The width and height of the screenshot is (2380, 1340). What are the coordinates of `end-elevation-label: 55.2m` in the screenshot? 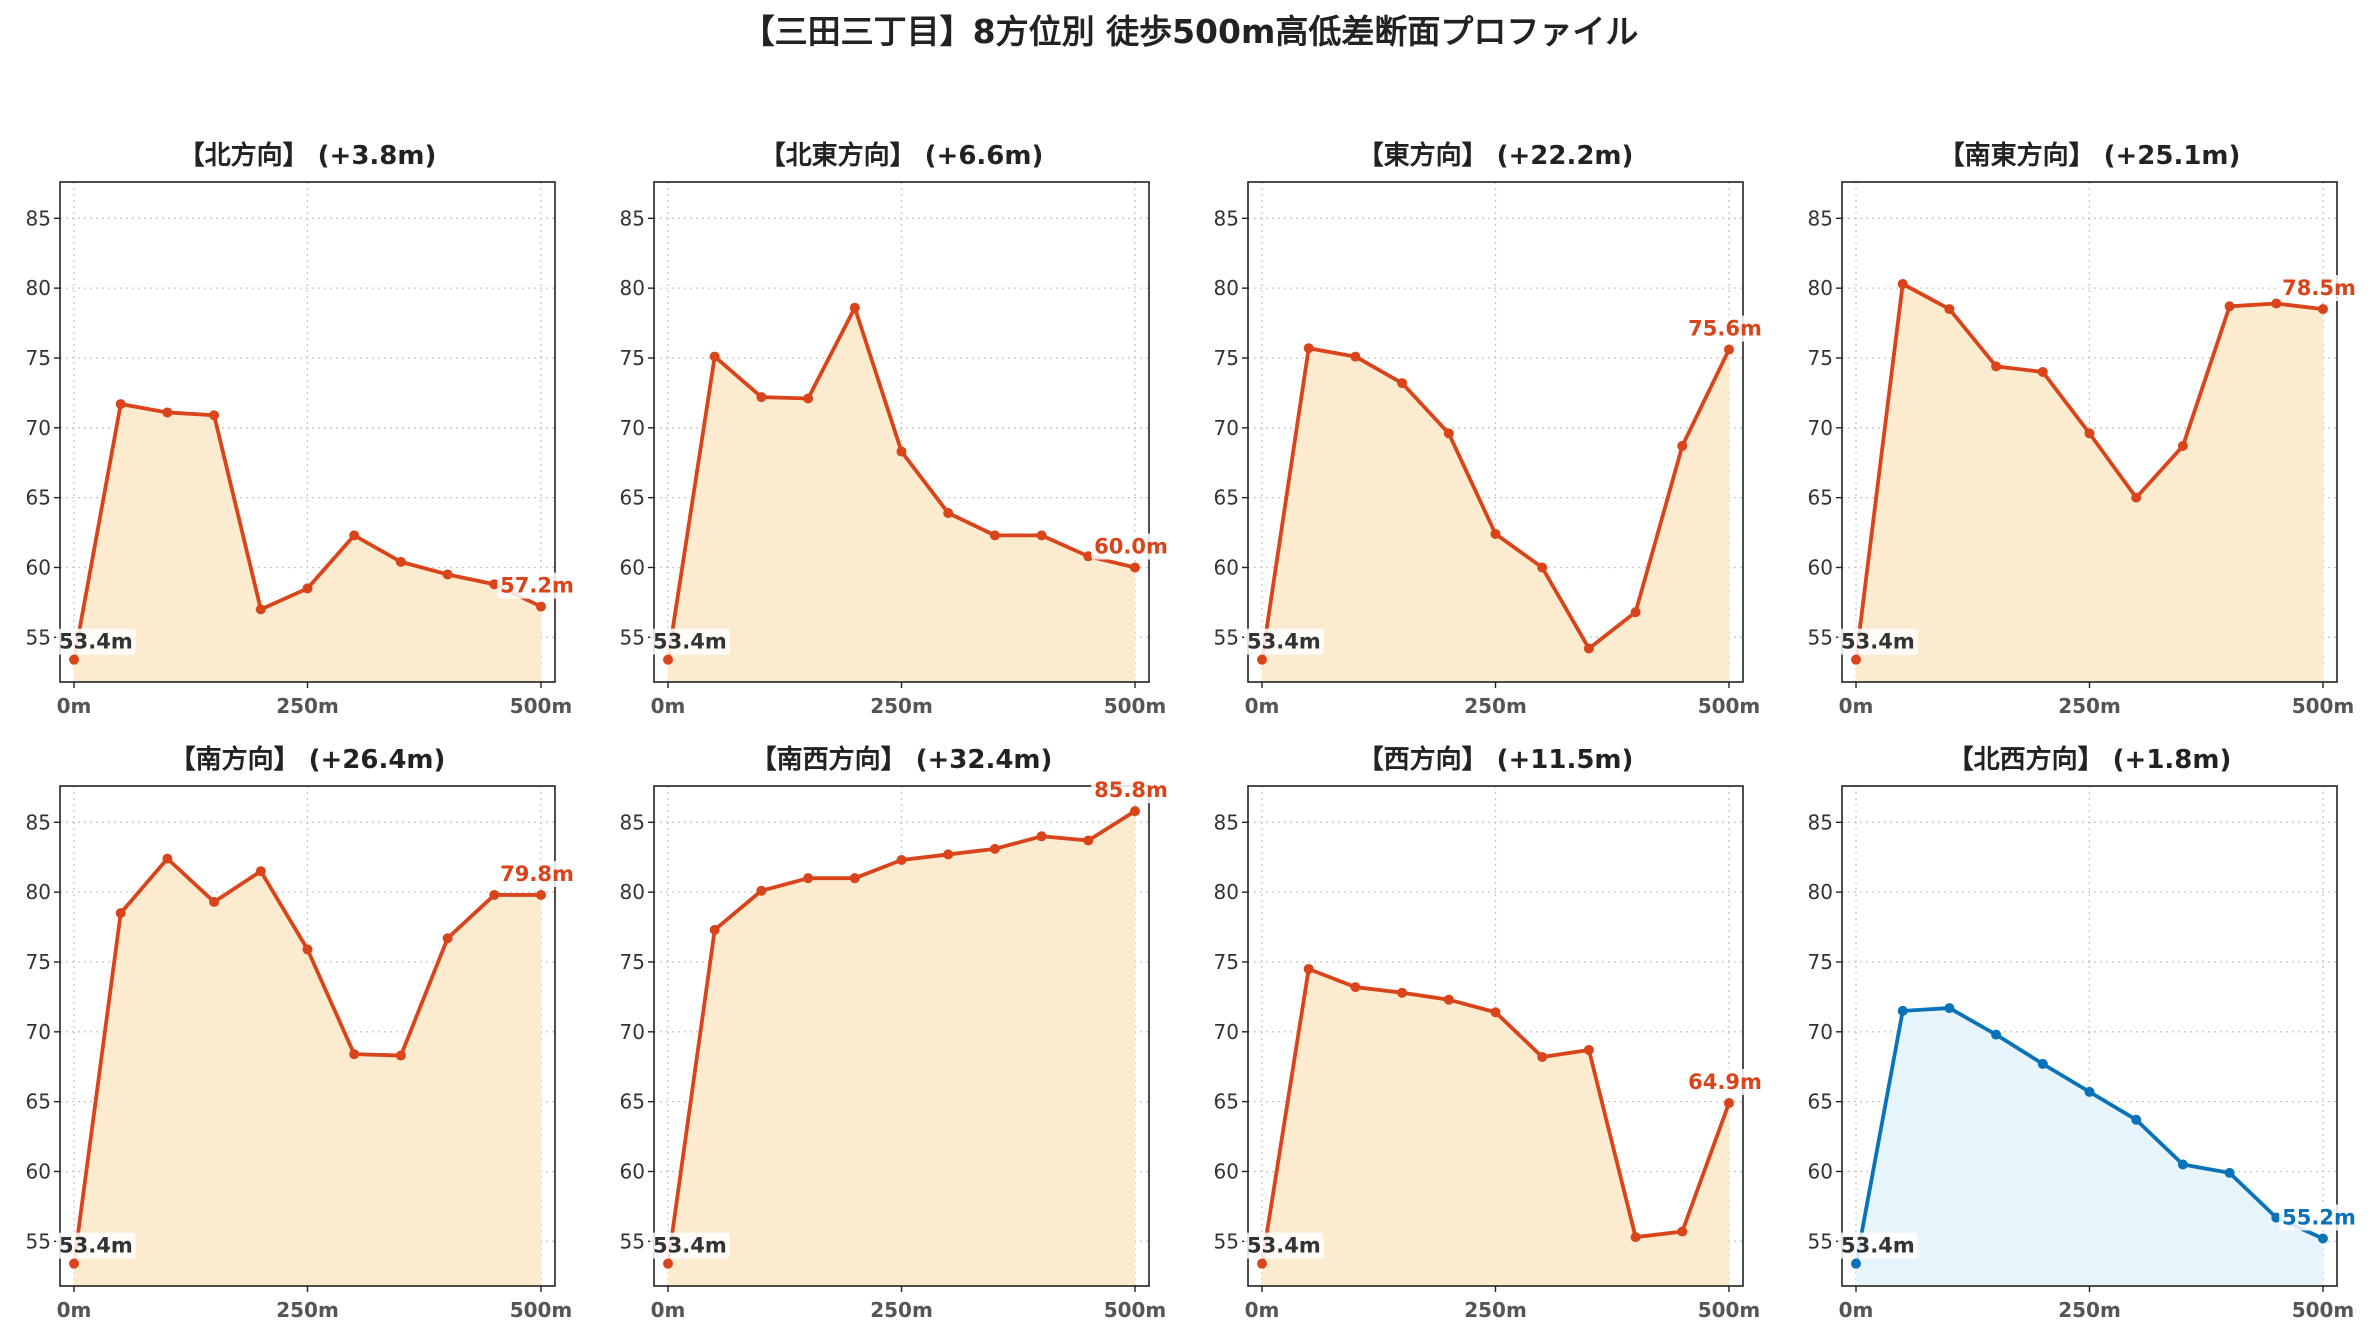 It's located at (2319, 1218).